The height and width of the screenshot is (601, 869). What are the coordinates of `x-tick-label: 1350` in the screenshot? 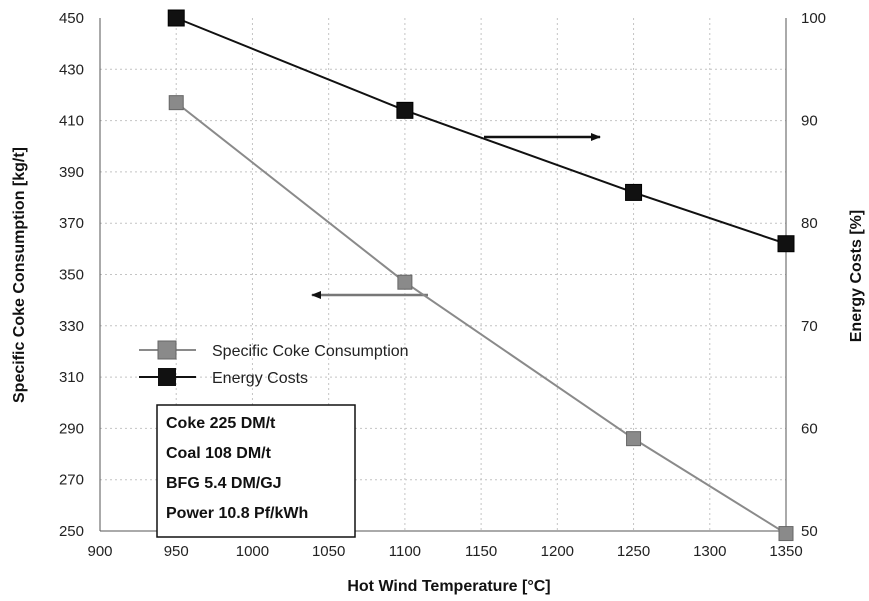 It's located at (785, 551).